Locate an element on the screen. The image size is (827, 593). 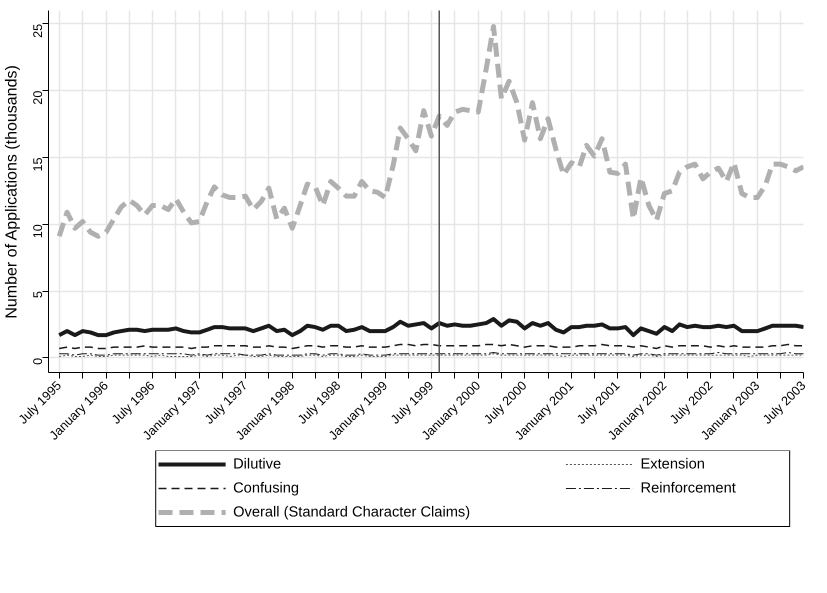
y-tick-label: 25 is located at coordinates (38, 31).